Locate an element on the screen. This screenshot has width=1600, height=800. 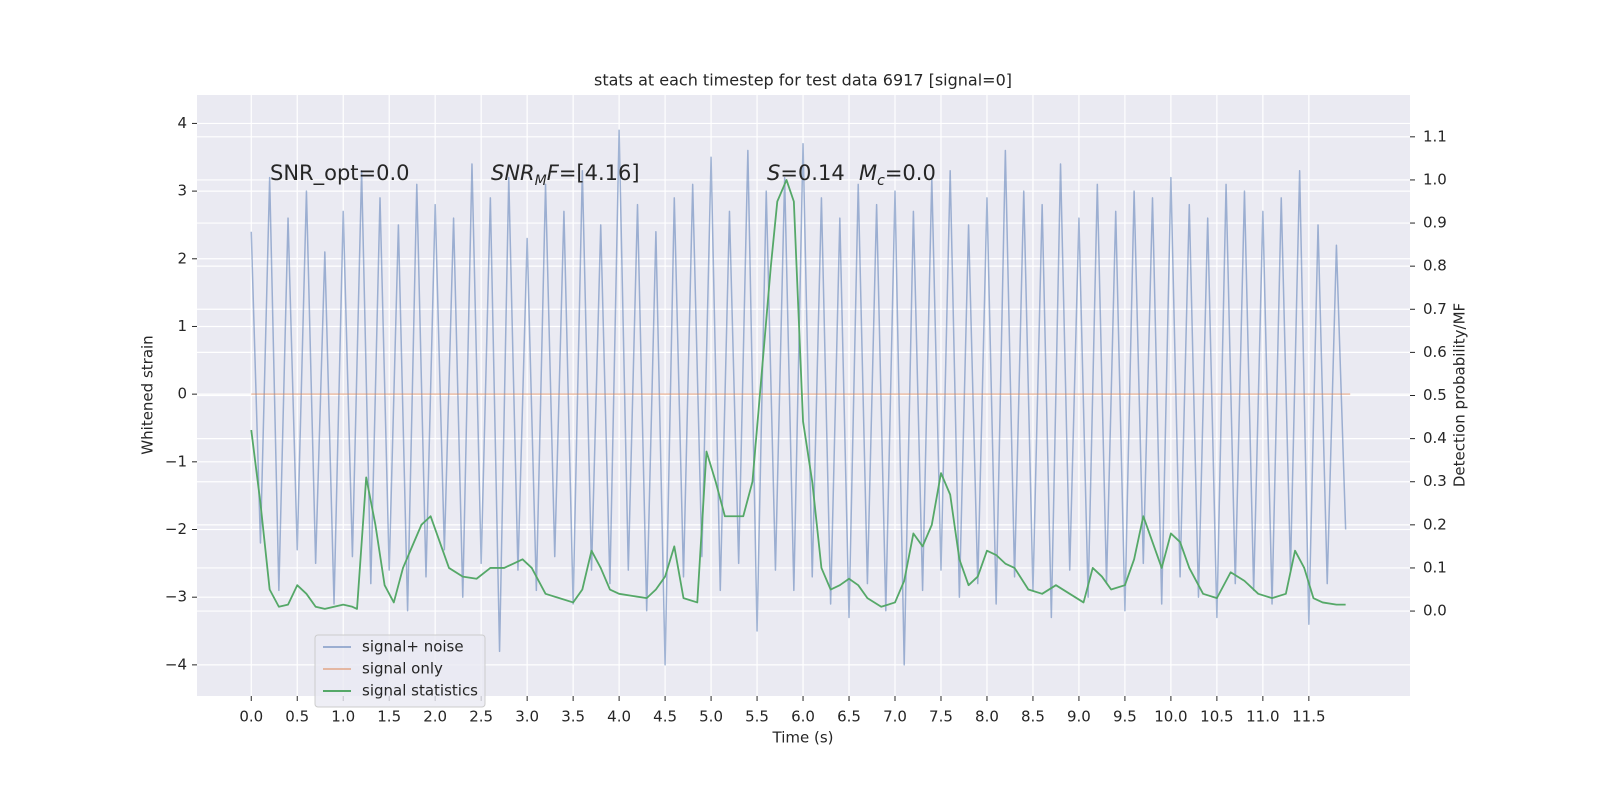
annotation: Mc=0.0 is located at coordinates (897, 175).